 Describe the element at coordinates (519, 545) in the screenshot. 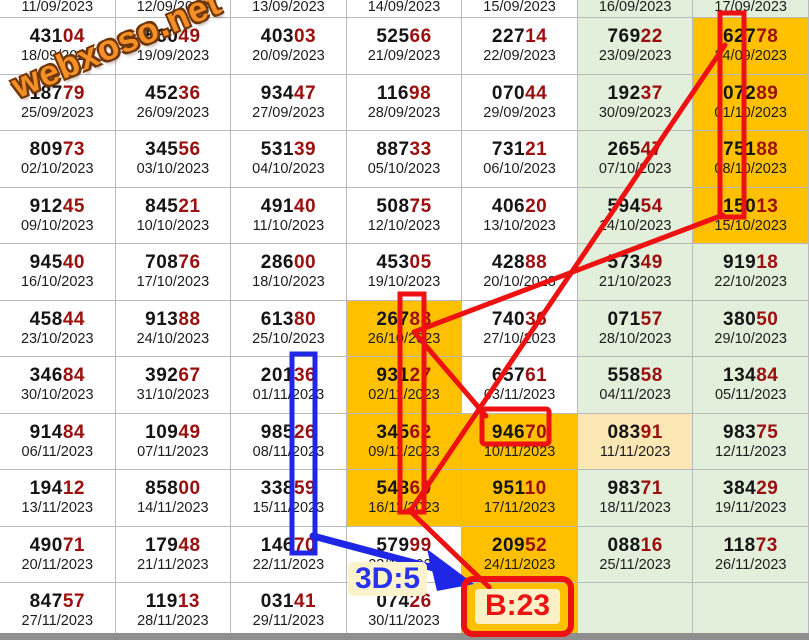

I see `result-number: 20952` at that location.